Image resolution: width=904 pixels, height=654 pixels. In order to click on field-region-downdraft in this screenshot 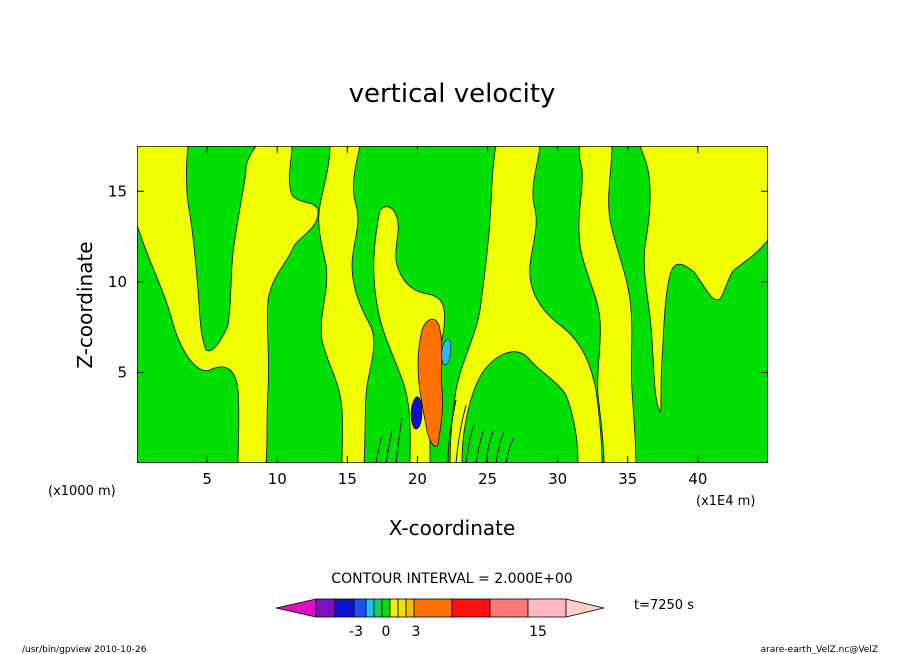, I will do `click(416, 413)`.